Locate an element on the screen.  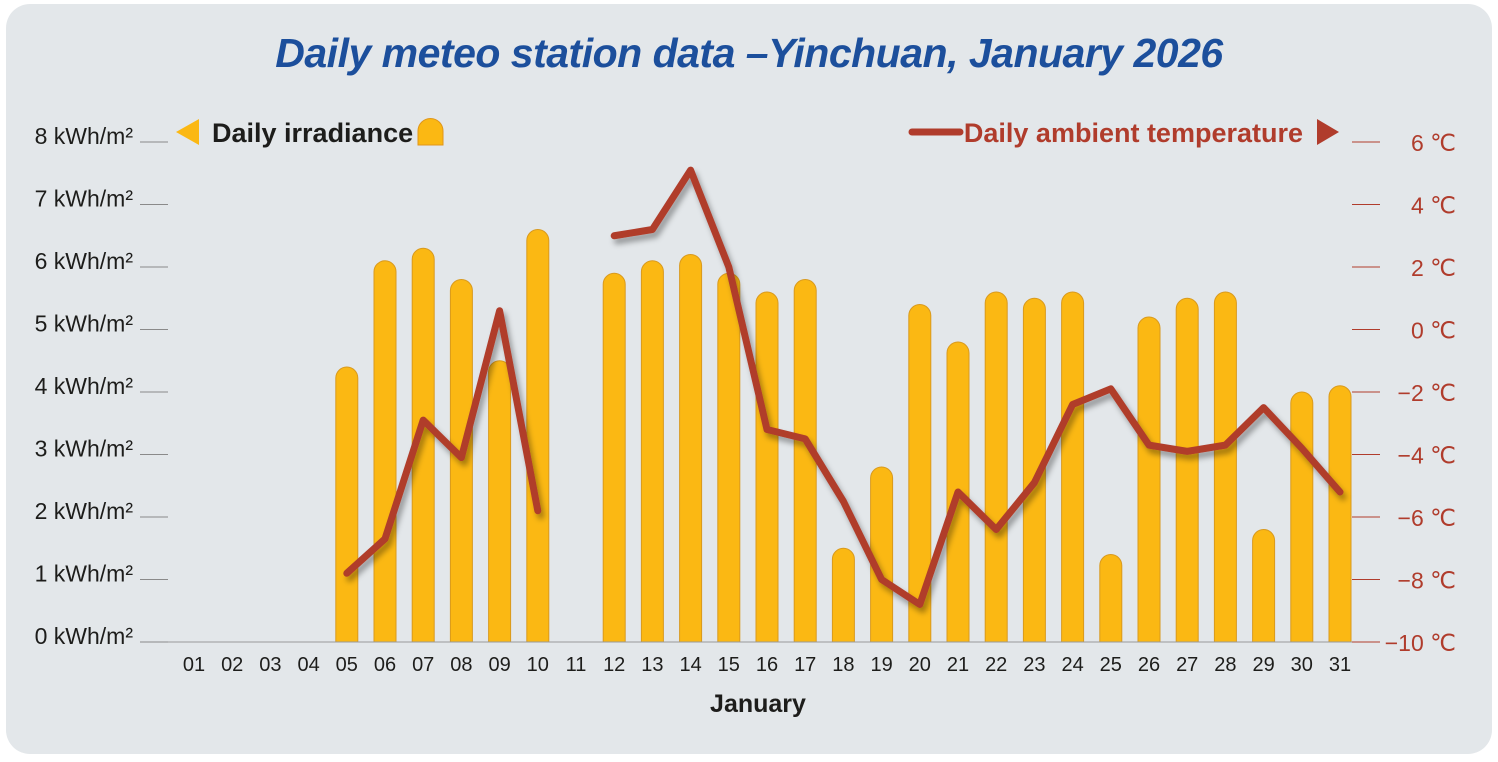
legend-temperature-label: Daily ambient temperature is located at coordinates (1133, 133).